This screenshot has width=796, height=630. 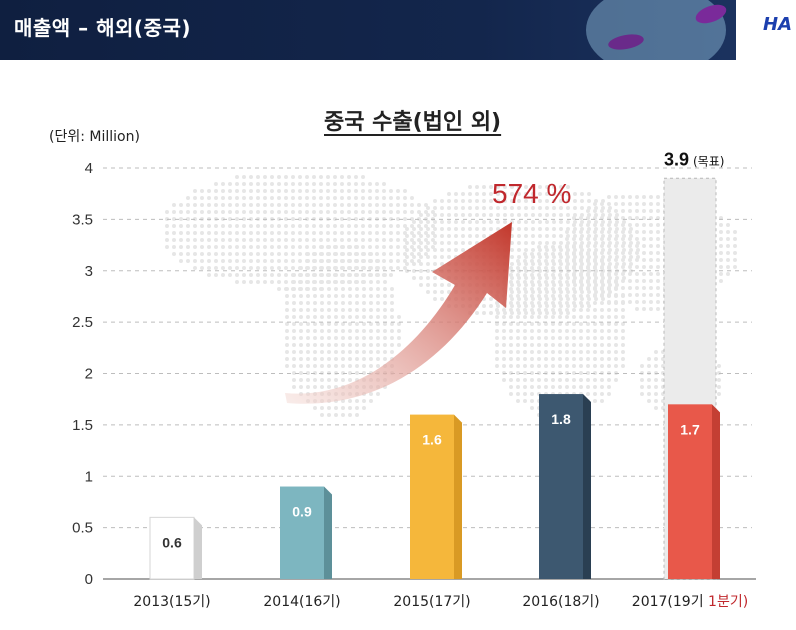 I want to click on header-decoration, so click(x=656, y=30).